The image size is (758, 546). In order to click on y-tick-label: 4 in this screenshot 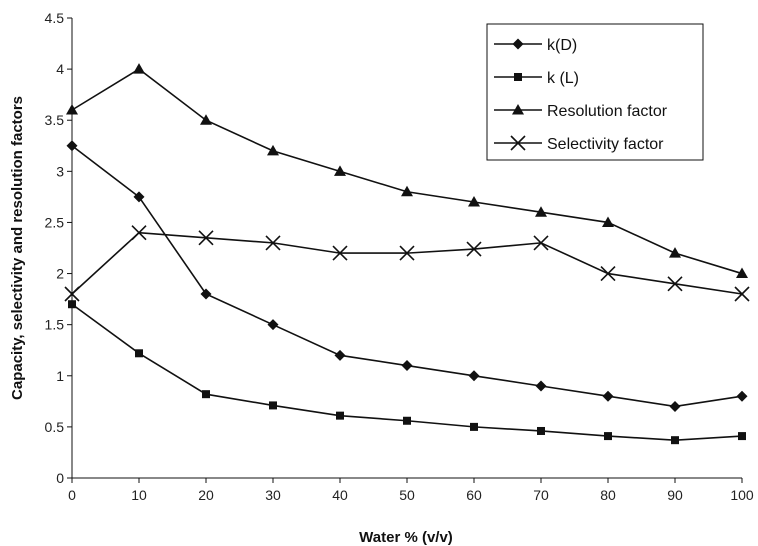, I will do `click(60, 69)`.